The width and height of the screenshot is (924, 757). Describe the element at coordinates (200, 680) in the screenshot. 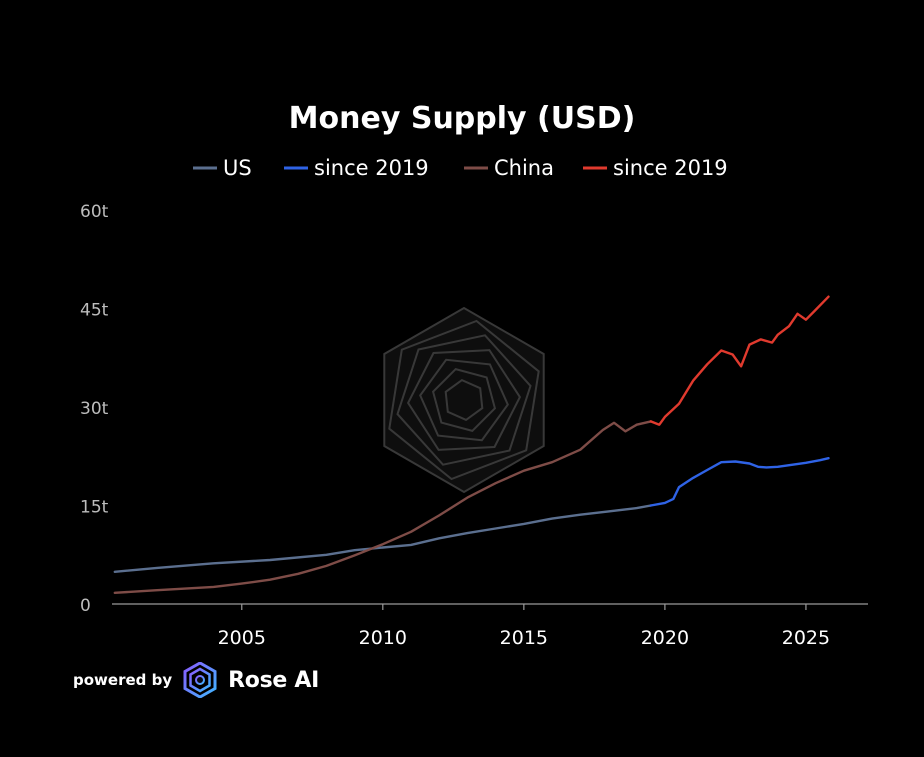

I see `rose-ai-logo-icon` at that location.